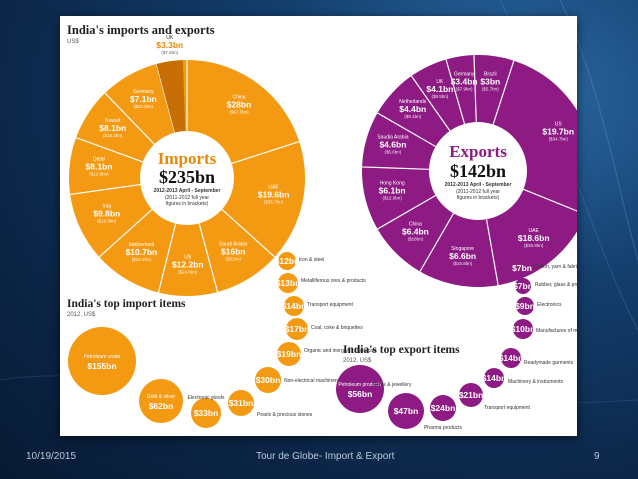 Image resolution: width=638 pixels, height=479 pixels. What do you see at coordinates (549, 363) in the screenshot?
I see `top_exports-item-name: Readymade garments` at bounding box center [549, 363].